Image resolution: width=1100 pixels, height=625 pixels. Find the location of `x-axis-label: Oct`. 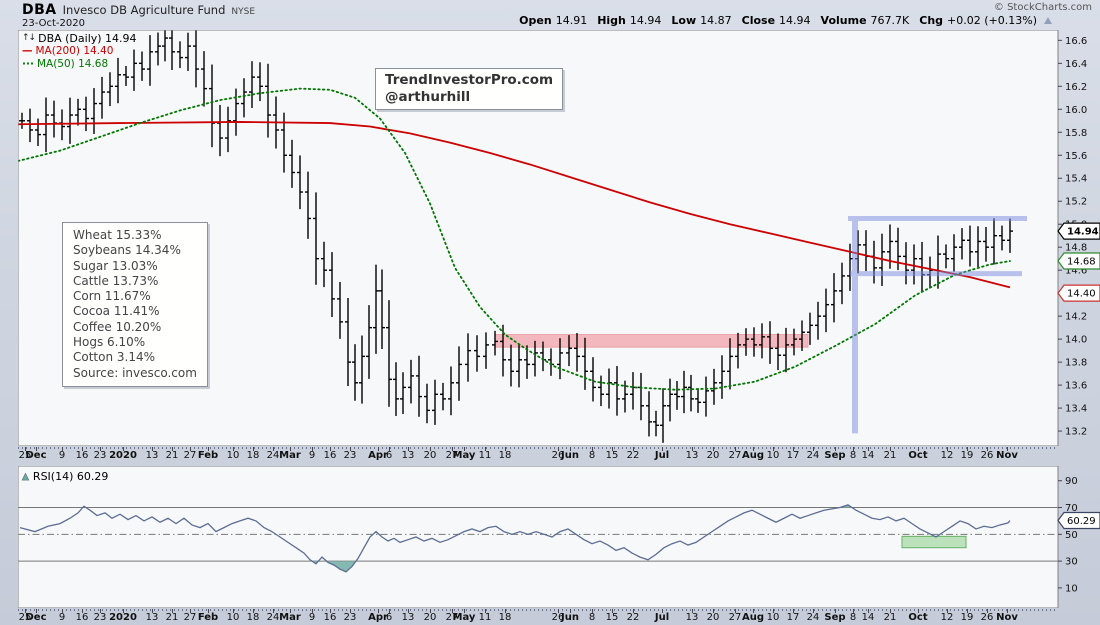

x-axis-label: Oct is located at coordinates (918, 617).